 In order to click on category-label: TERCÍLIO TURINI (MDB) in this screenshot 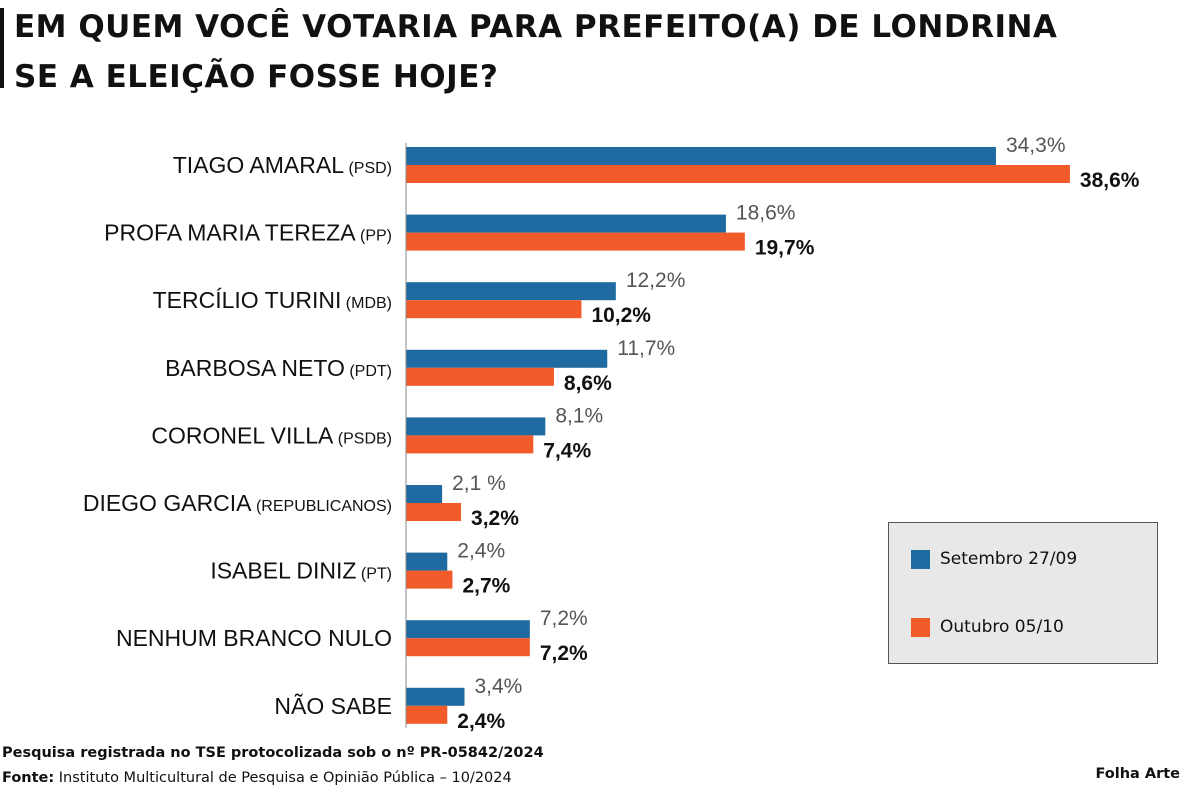, I will do `click(272, 300)`.